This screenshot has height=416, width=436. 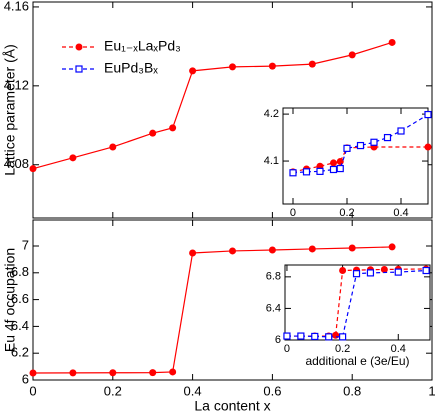 I want to click on x-axis-label: additional e (3e/Eu), so click(x=357, y=361).